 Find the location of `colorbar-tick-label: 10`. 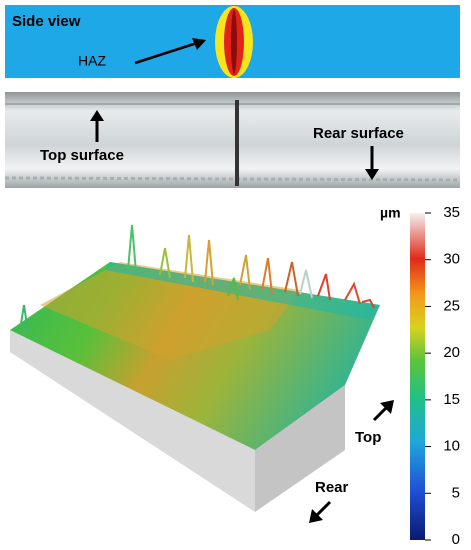

colorbar-tick-label: 10 is located at coordinates (451, 446).